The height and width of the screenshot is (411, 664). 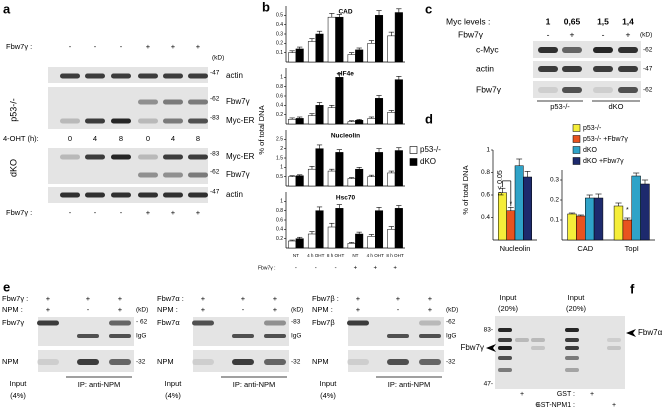 What do you see at coordinates (279, 140) in the screenshot?
I see `y-tick-label: 2.5` at bounding box center [279, 140].